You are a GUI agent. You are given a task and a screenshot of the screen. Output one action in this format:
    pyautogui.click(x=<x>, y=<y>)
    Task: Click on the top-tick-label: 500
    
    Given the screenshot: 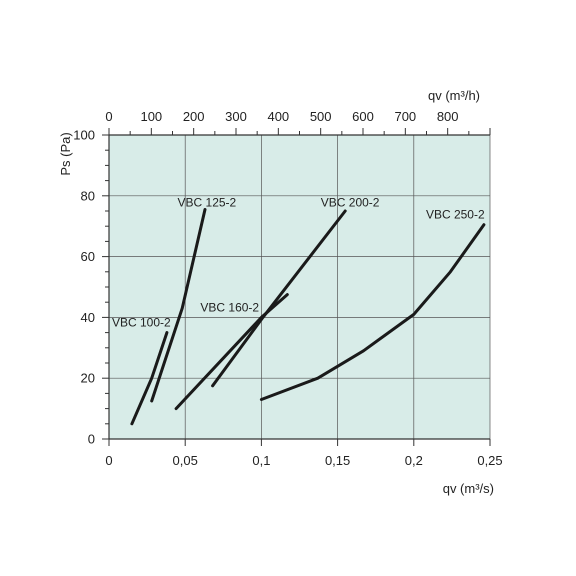 What is the action you would take?
    pyautogui.click(x=321, y=116)
    